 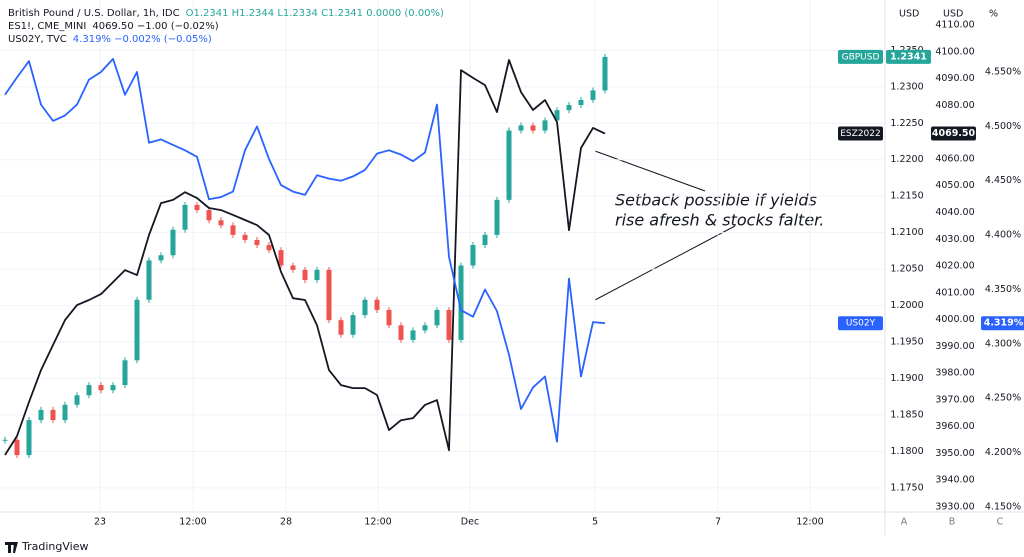 I want to click on legend-name: US02Y, TVC, so click(x=37, y=39).